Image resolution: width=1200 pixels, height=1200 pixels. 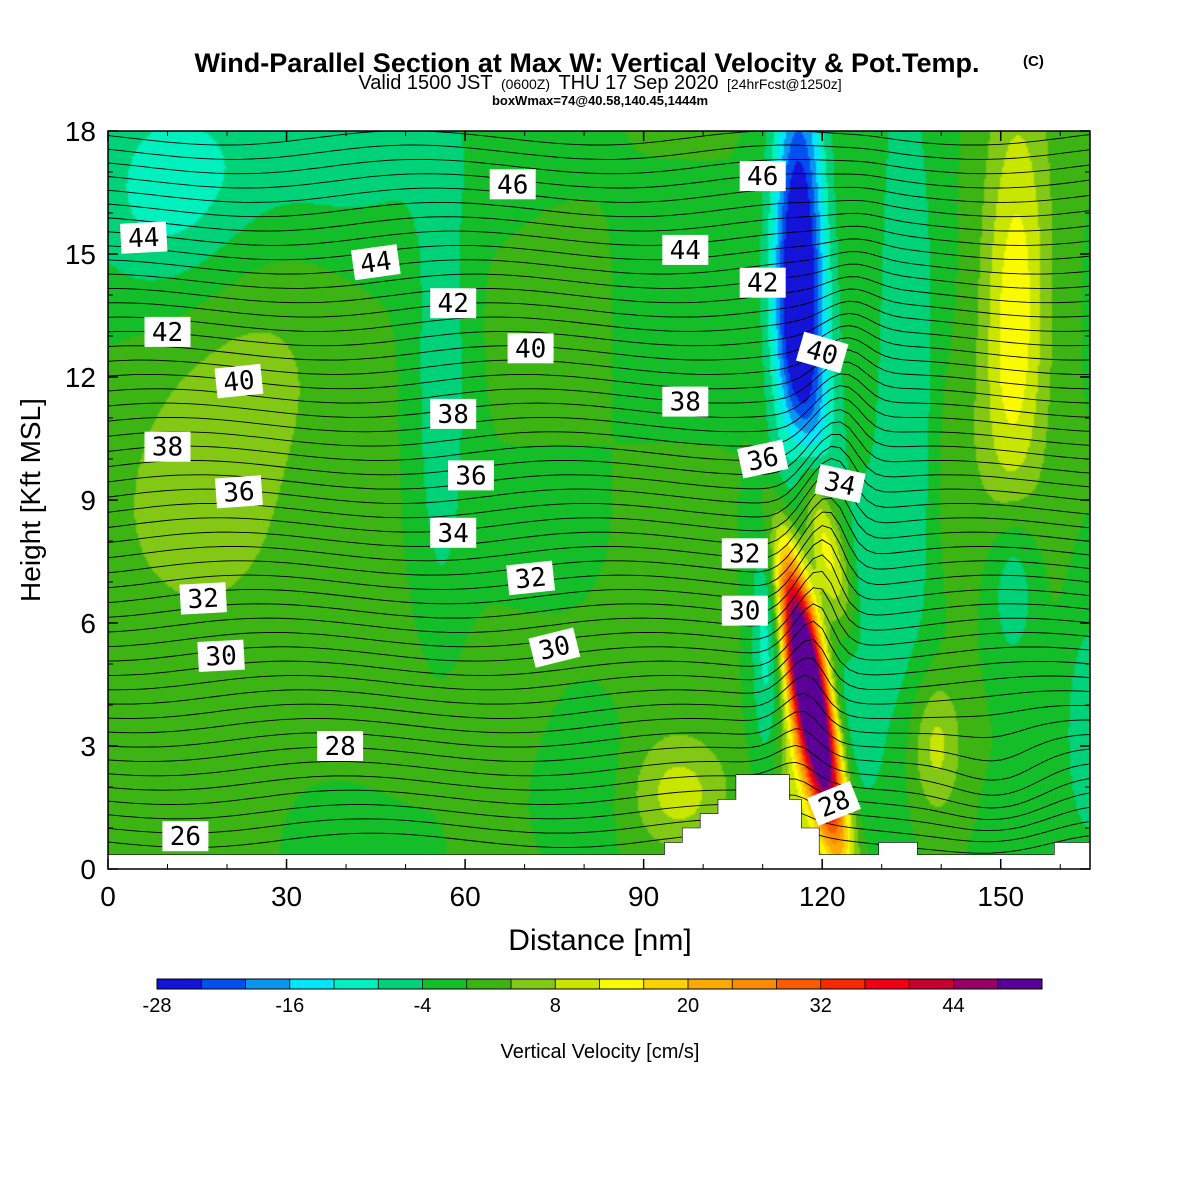 I want to click on contour-label-text: 42, so click(x=167, y=333).